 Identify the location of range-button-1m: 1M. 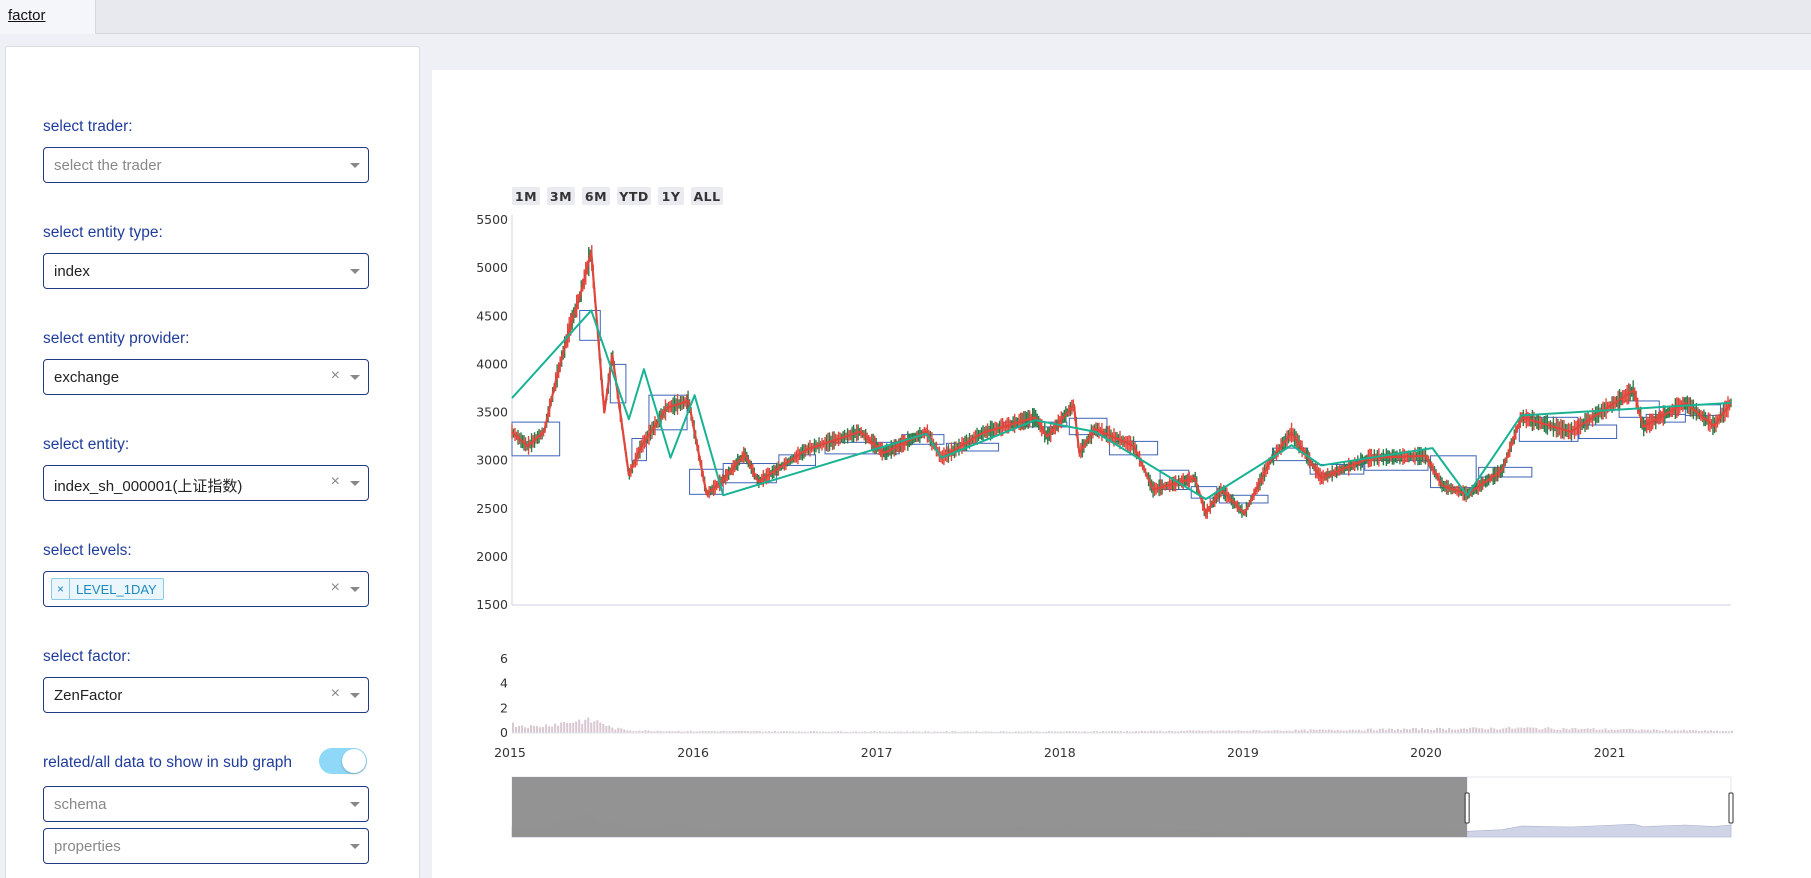
(526, 196).